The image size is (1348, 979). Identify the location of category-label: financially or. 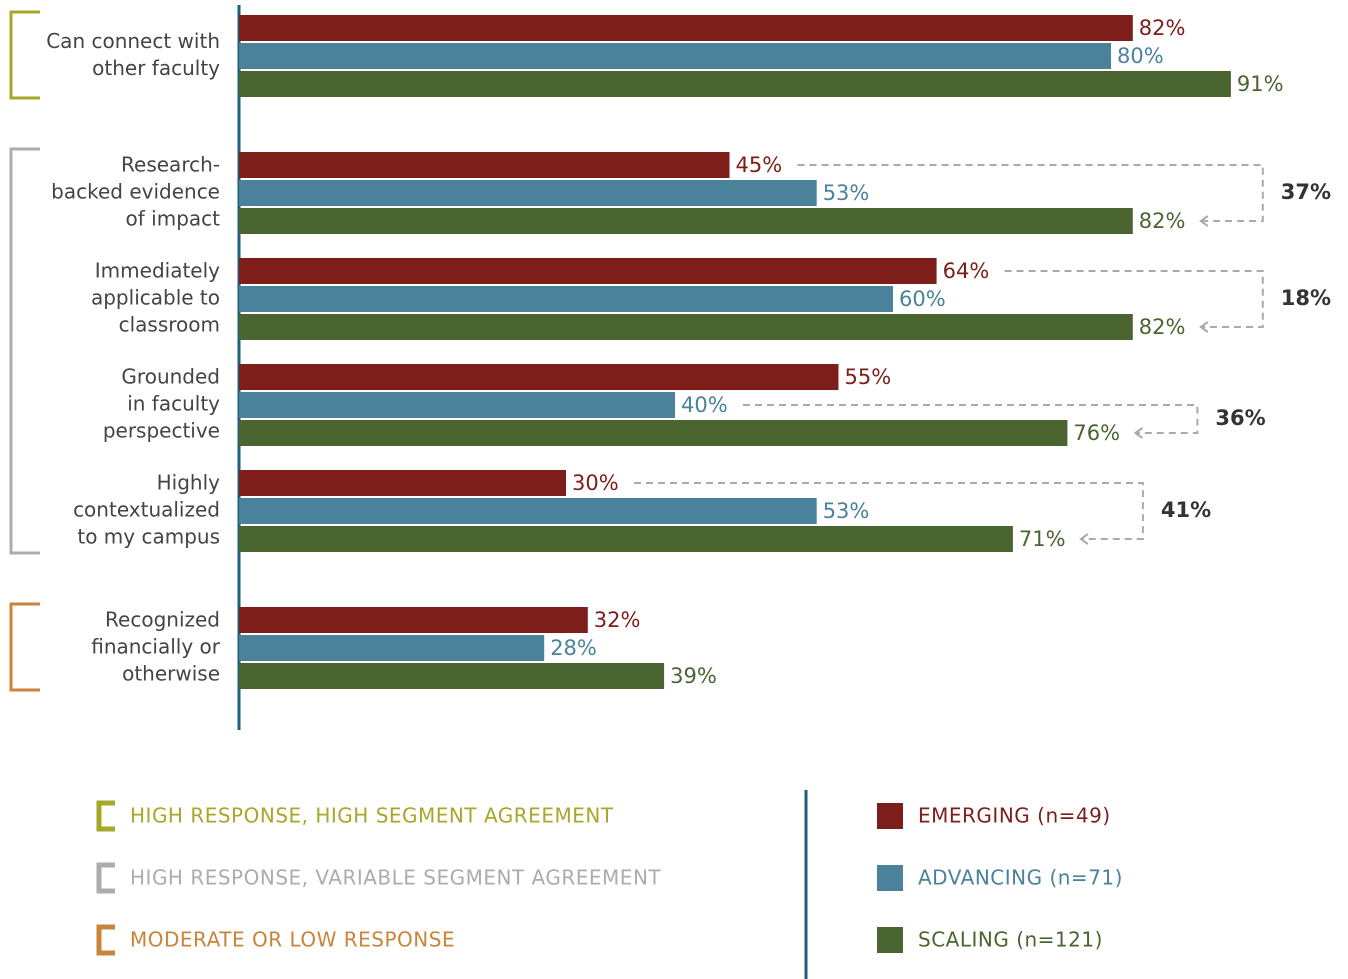
(156, 647).